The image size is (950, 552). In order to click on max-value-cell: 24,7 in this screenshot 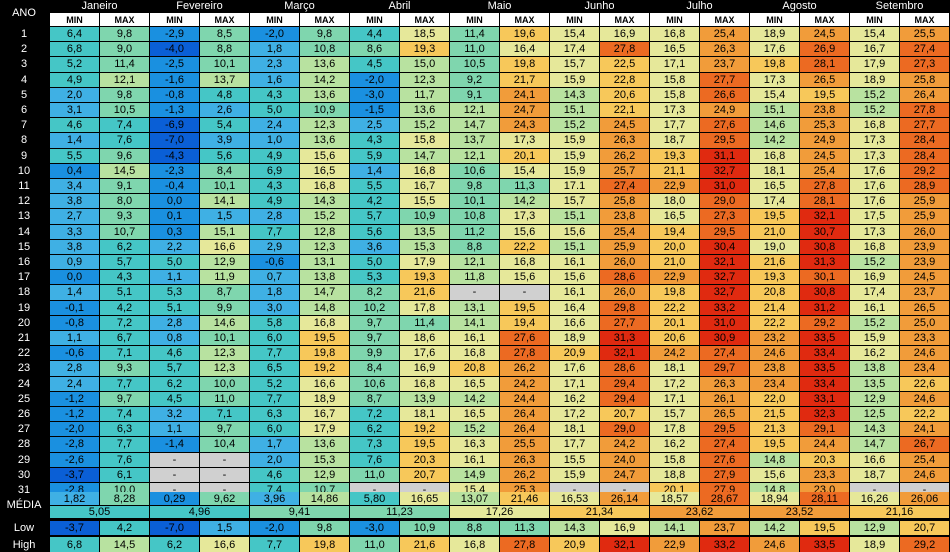, I will do `click(624, 474)`.